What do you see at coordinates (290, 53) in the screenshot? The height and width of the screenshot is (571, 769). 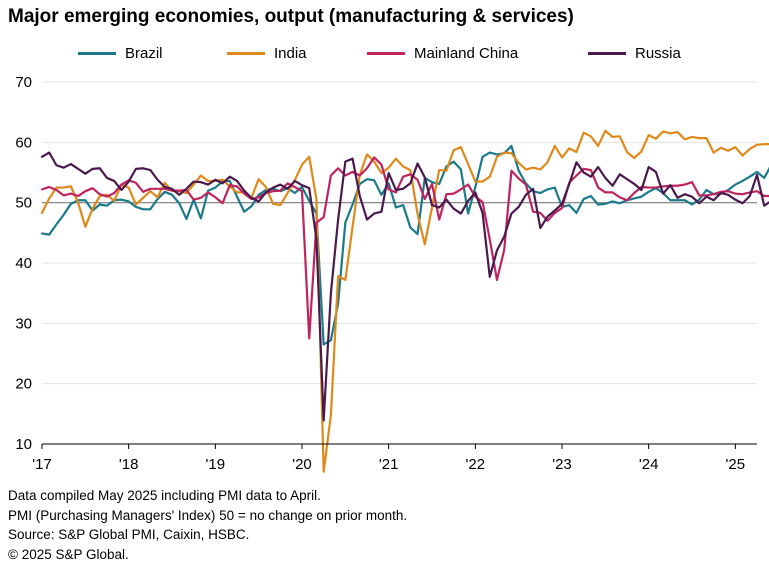 I see `legend-label-india: India` at bounding box center [290, 53].